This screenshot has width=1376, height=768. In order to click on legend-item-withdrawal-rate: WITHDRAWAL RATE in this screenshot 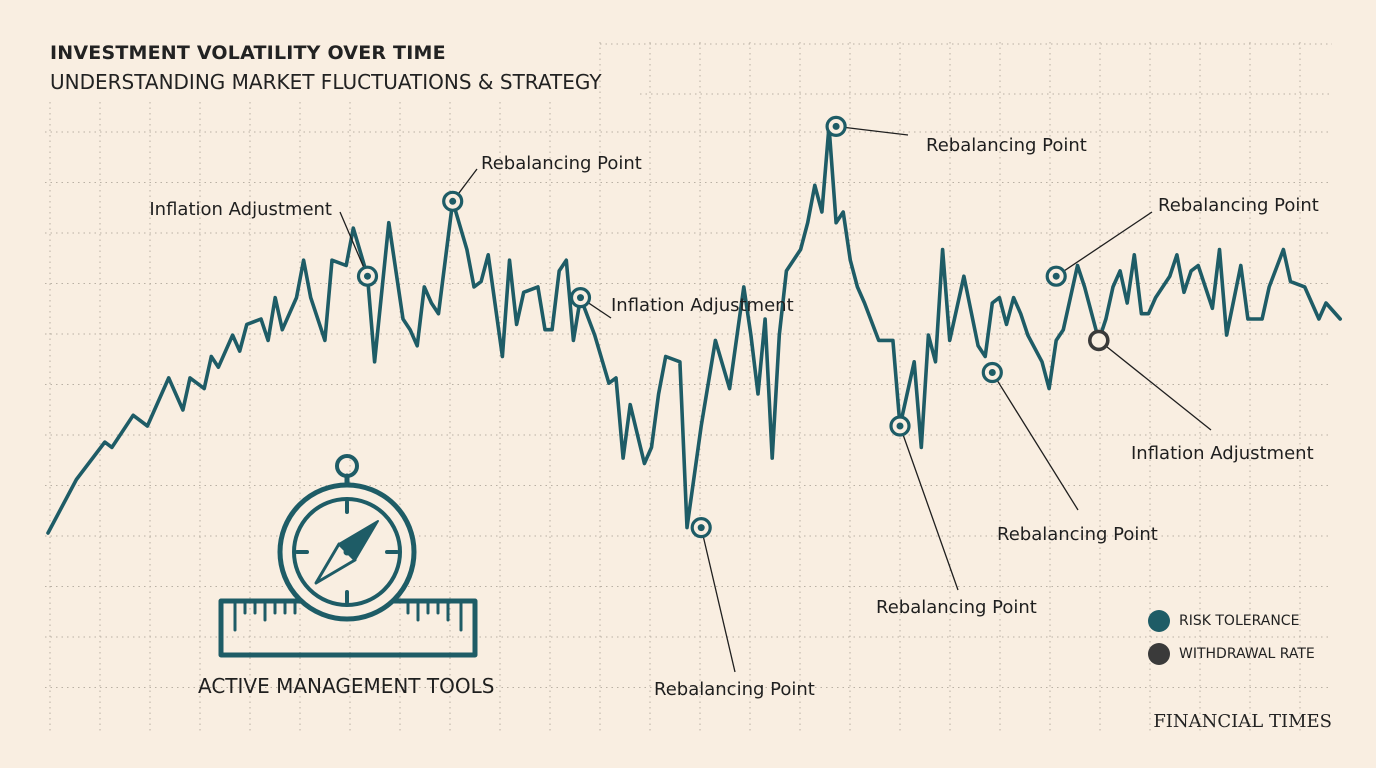, I will do `click(1231, 654)`.